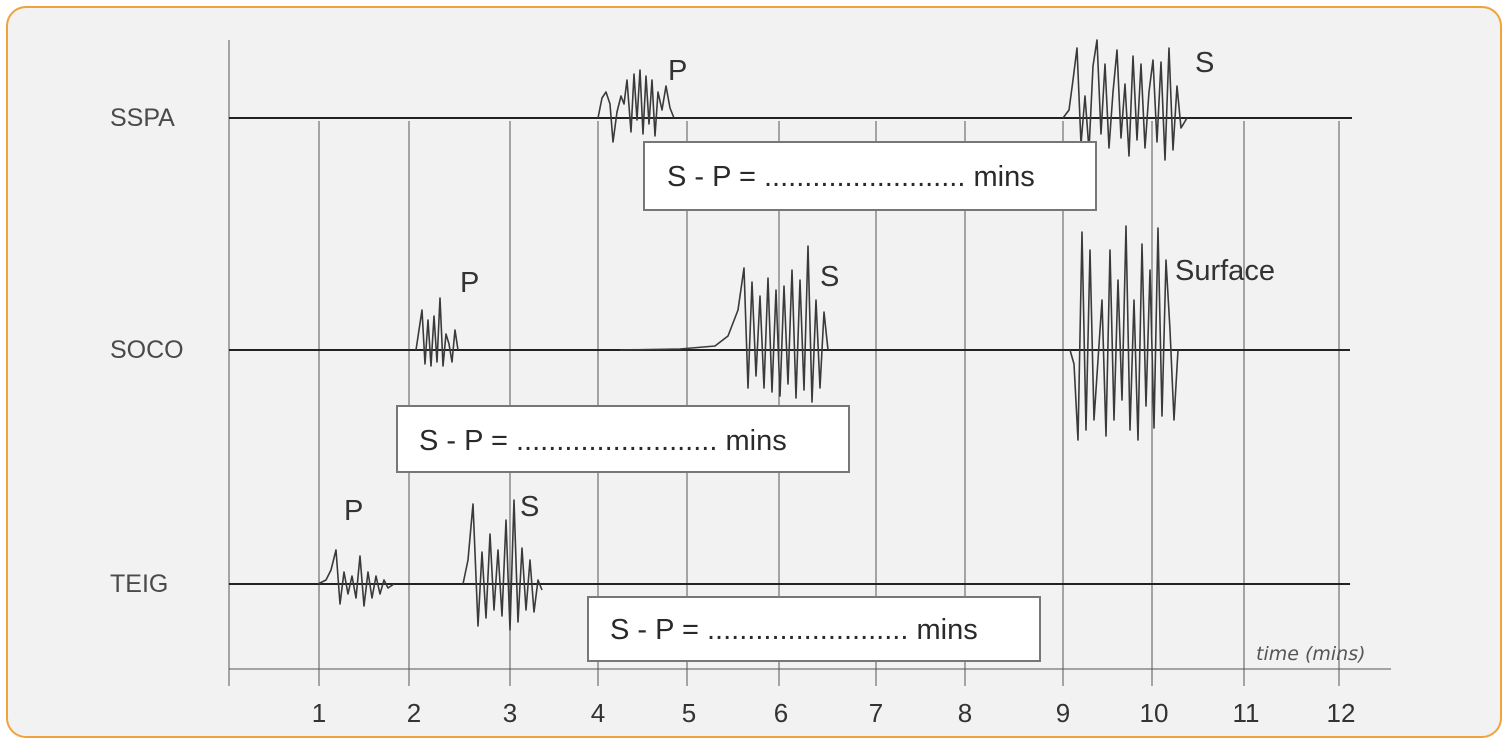 Image resolution: width=1512 pixels, height=744 pixels. I want to click on sp-box-soco-text: S - P = ......................... mins, so click(603, 441).